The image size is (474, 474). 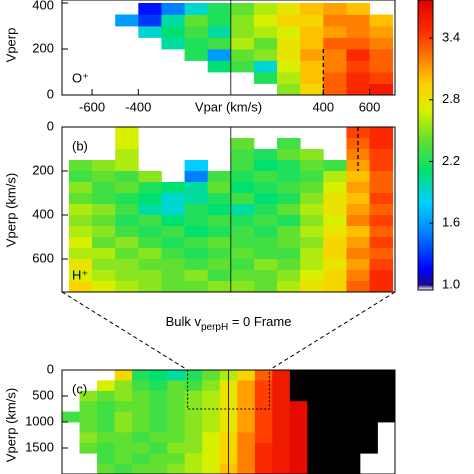 I want to click on x-tick-label: -400, so click(x=138, y=106).